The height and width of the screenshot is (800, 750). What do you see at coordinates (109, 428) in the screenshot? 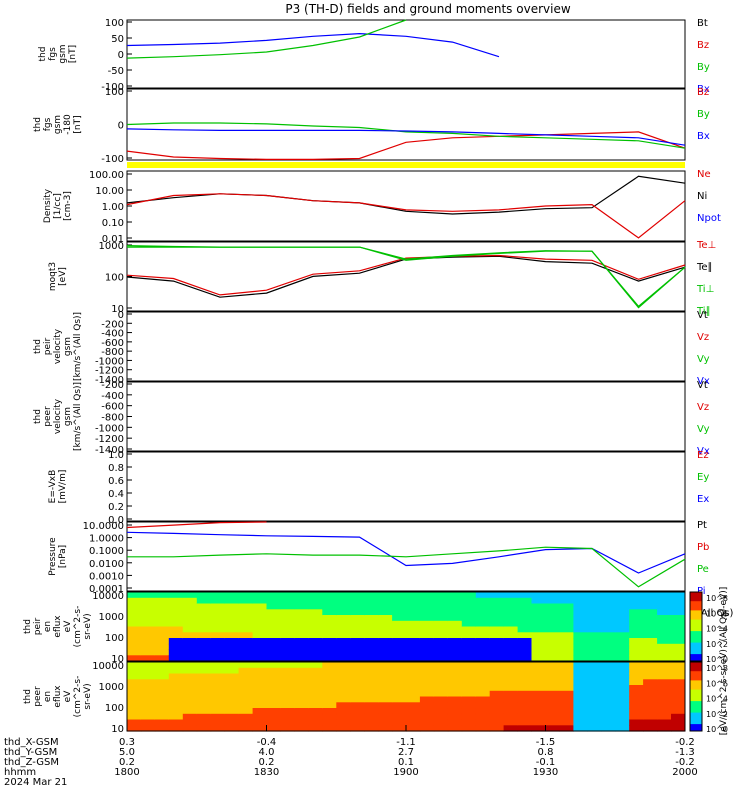
I see `y-tick-label: -1000` at bounding box center [109, 428].